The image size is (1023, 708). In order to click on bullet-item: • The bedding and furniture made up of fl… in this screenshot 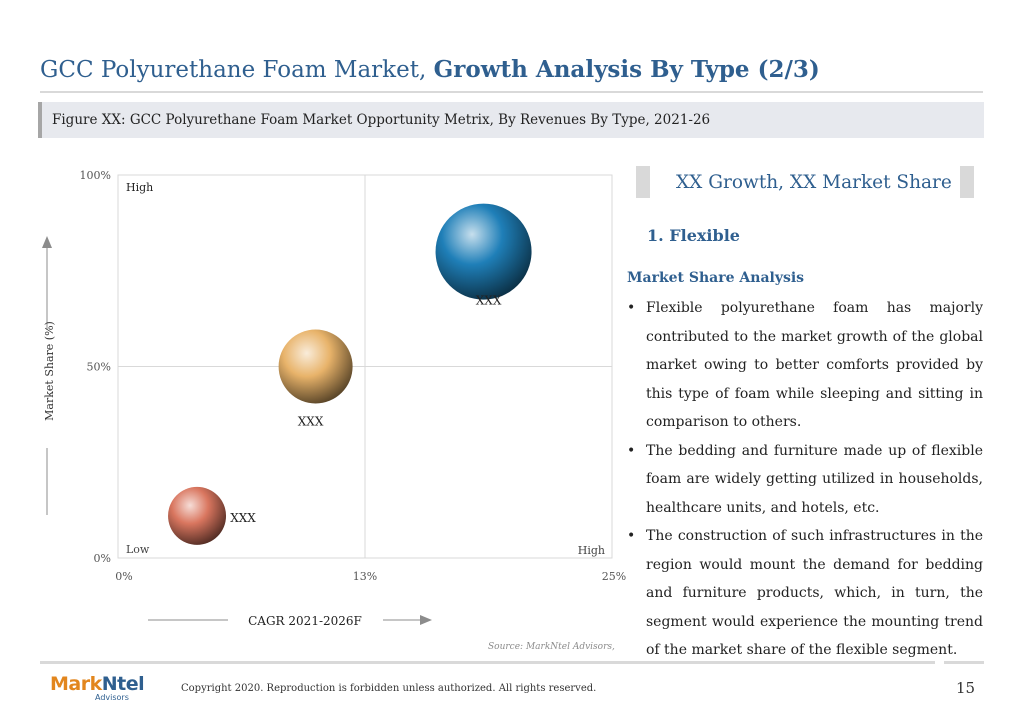, I will do `click(805, 480)`.